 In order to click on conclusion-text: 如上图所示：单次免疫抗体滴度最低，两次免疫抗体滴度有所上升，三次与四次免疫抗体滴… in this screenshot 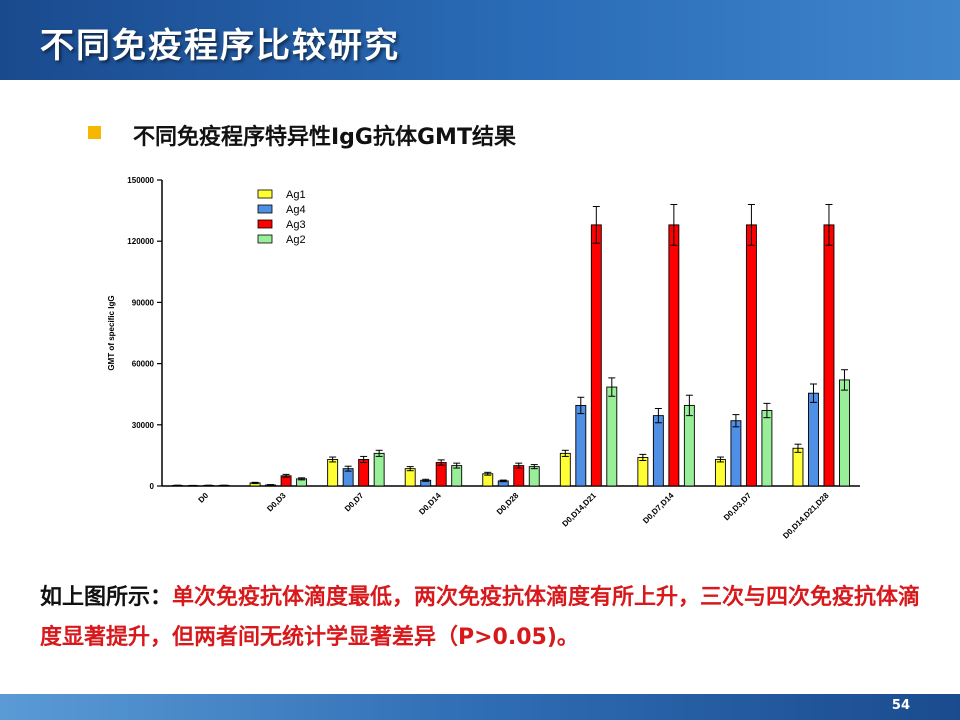, I will do `click(485, 618)`.